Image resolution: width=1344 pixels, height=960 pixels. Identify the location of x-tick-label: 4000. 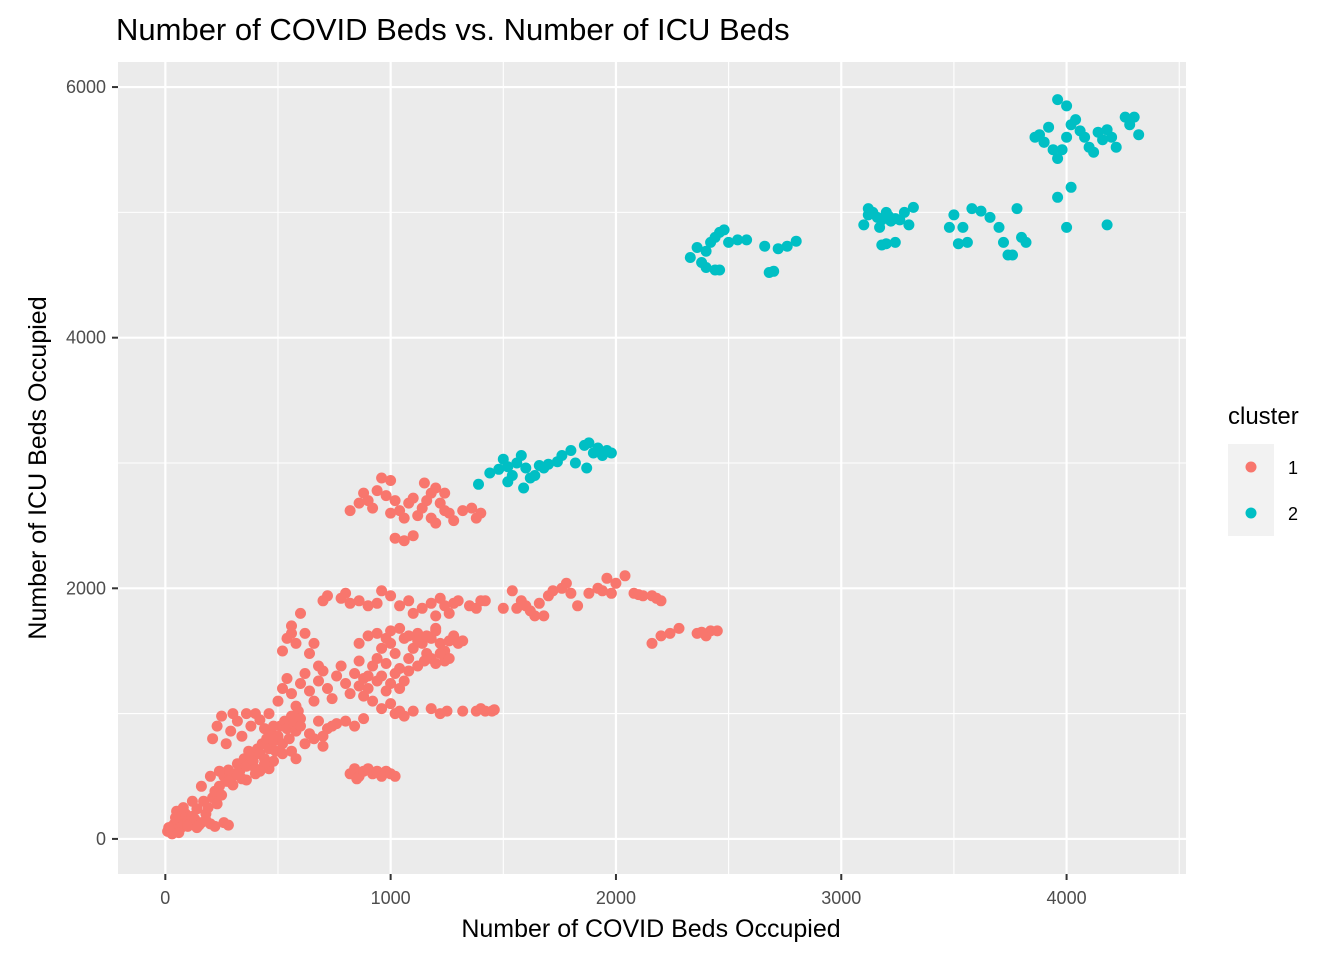
(1067, 898).